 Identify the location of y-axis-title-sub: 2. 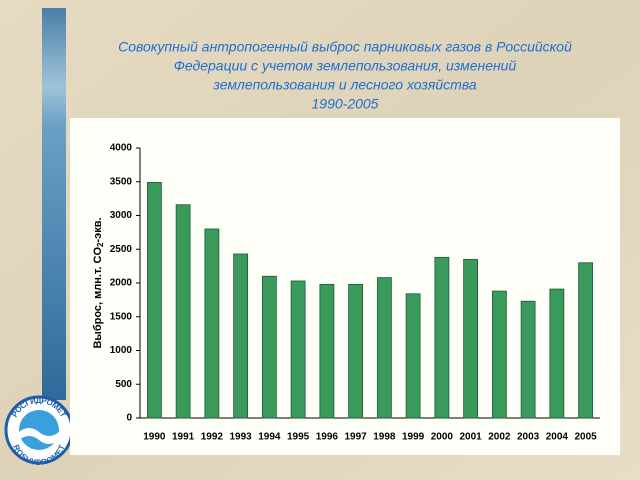
(100, 244).